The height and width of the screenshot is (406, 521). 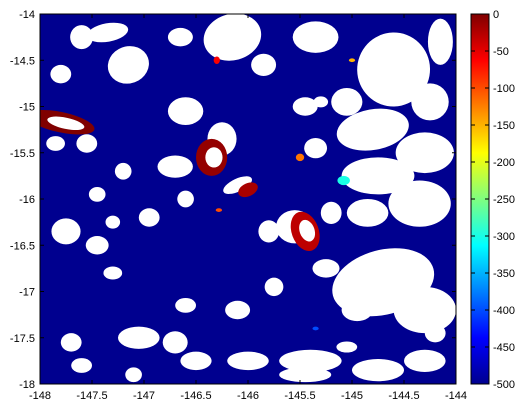 I want to click on x-tick-label: -147, so click(x=144, y=396).